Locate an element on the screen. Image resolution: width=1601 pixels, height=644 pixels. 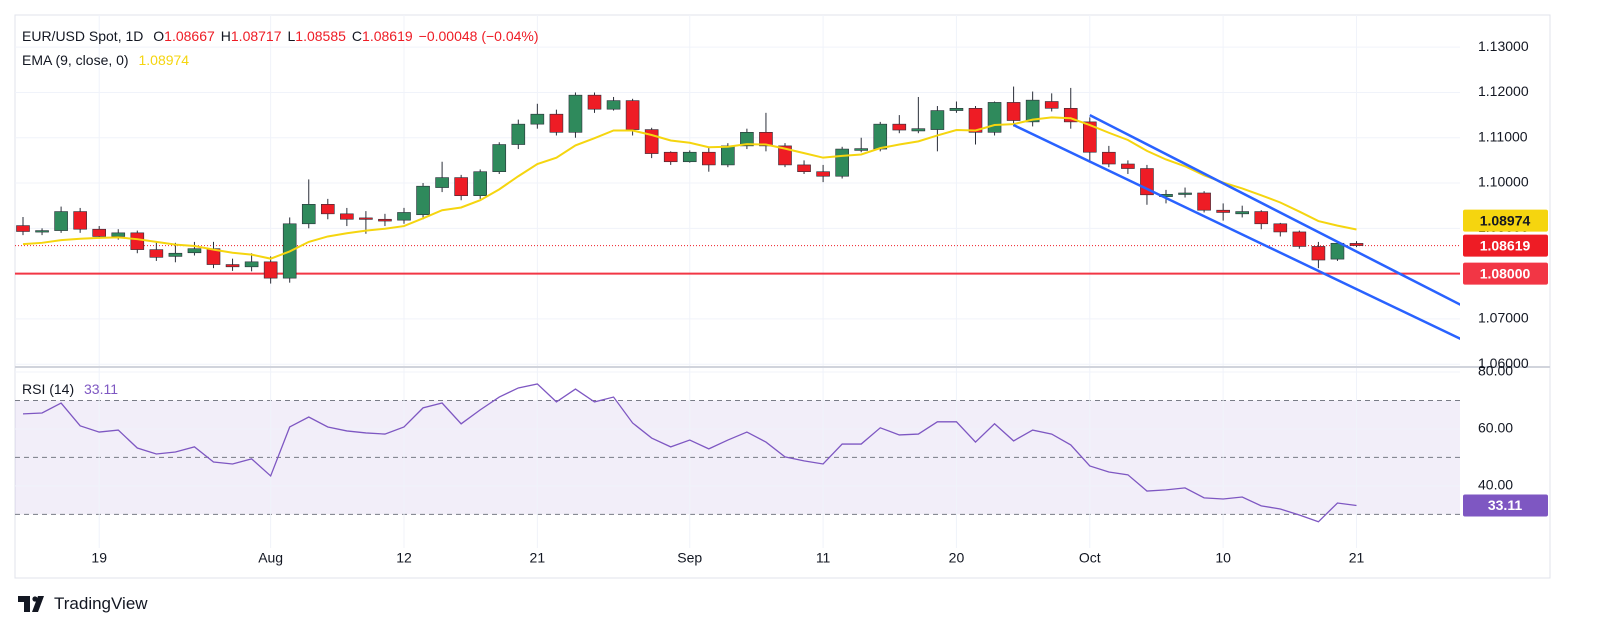
y-tick-label: 1.13000 is located at coordinates (1503, 46).